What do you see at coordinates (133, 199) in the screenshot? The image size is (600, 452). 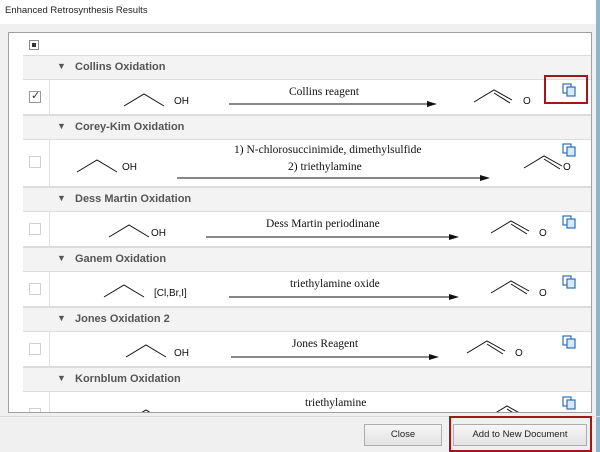 I see `group-name: Dess Martin Oxidation` at bounding box center [133, 199].